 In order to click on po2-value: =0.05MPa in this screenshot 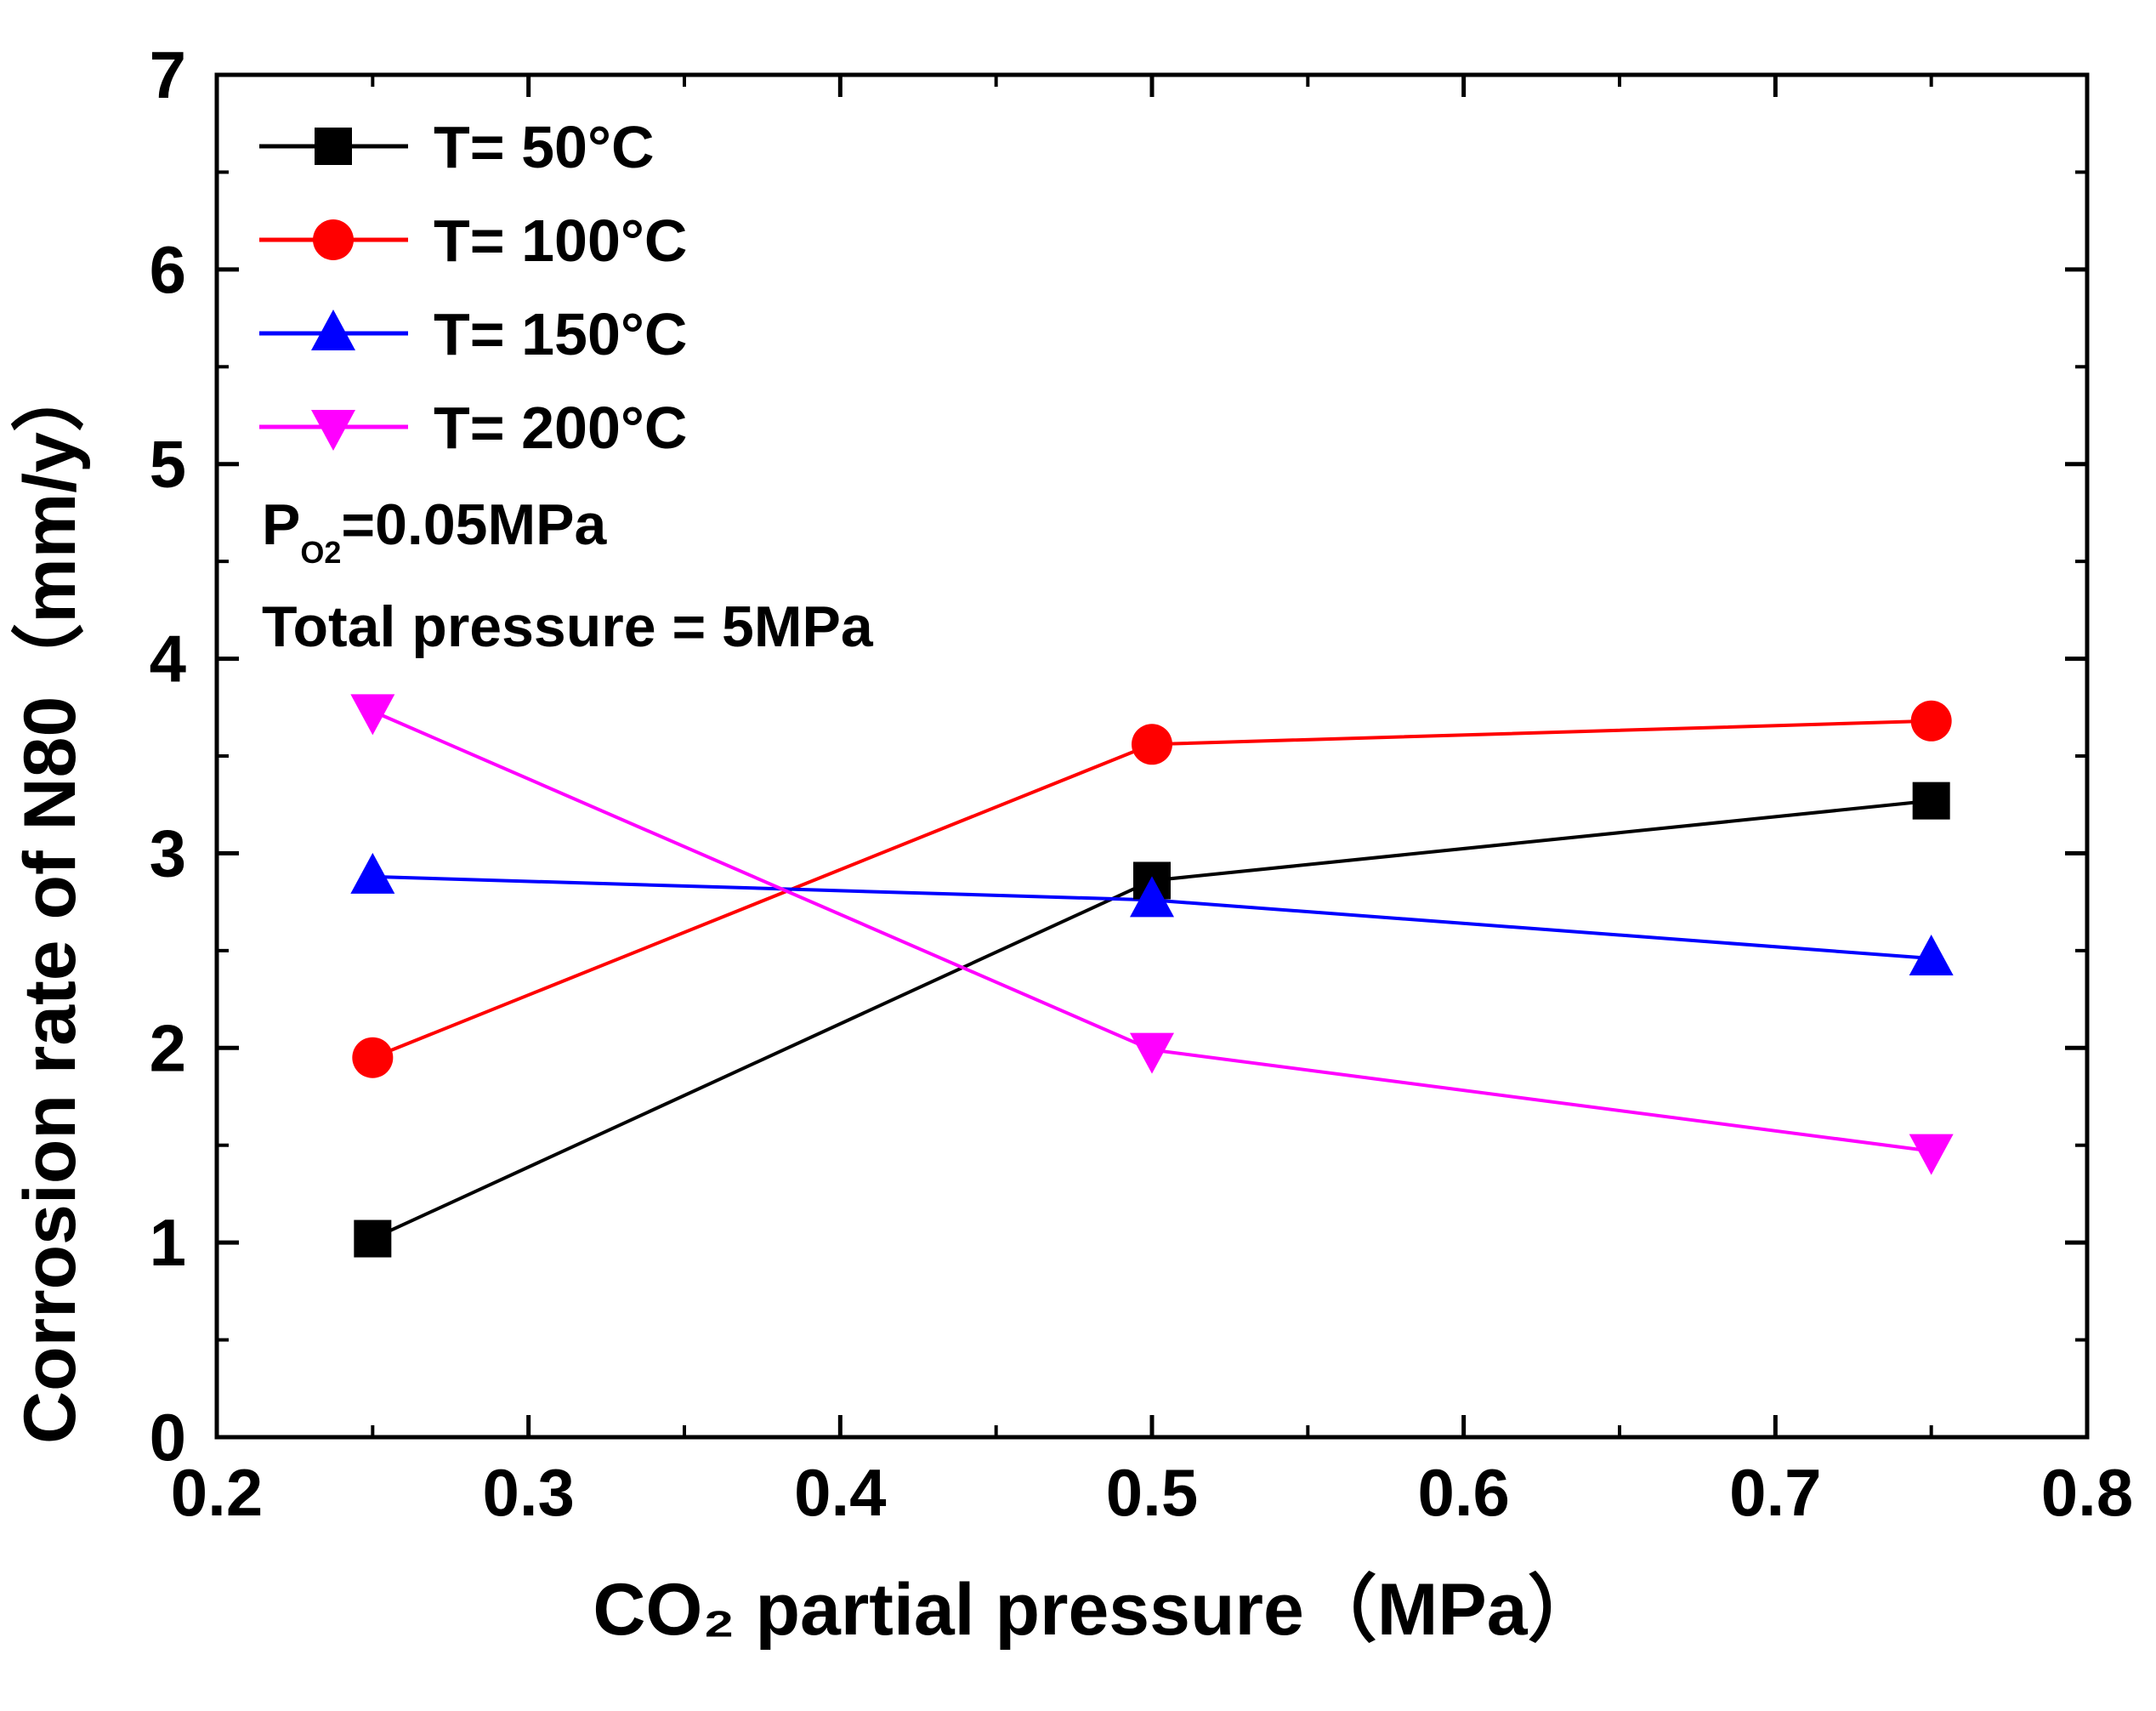, I will do `click(474, 524)`.